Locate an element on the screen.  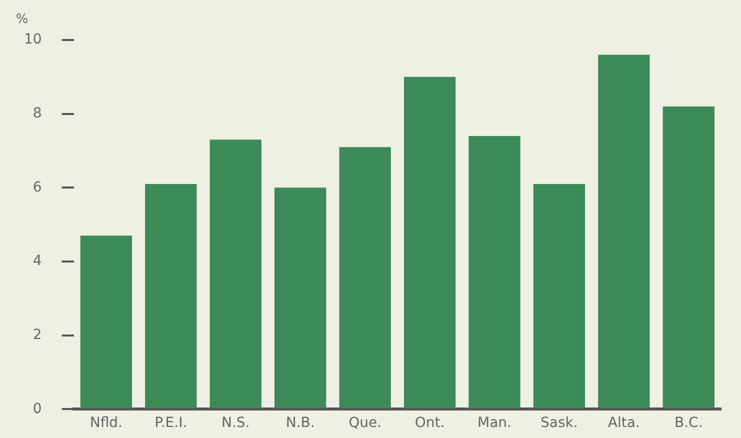
x-tick-label: P.E.I. is located at coordinates (171, 423).